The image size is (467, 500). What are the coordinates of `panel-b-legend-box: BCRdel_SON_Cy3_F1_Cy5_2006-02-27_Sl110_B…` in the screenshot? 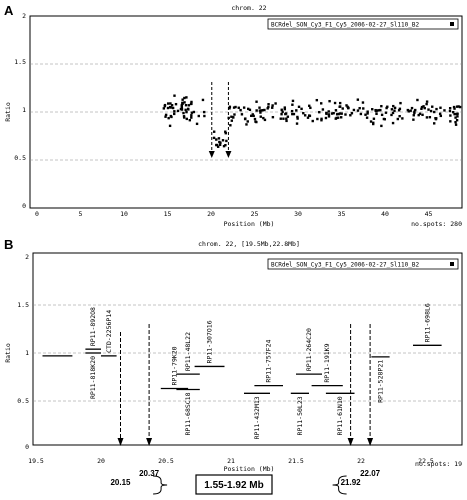 It's located at (363, 264).